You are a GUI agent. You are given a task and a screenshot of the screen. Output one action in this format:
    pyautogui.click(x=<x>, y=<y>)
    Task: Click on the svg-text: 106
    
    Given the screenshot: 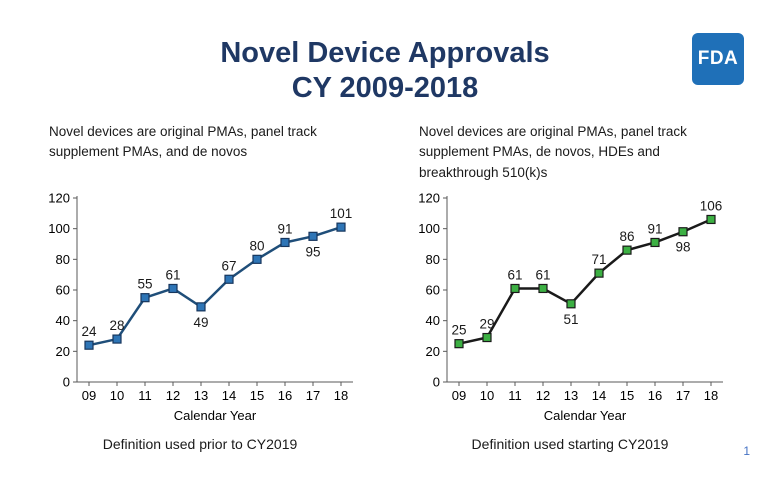 What is the action you would take?
    pyautogui.click(x=711, y=205)
    